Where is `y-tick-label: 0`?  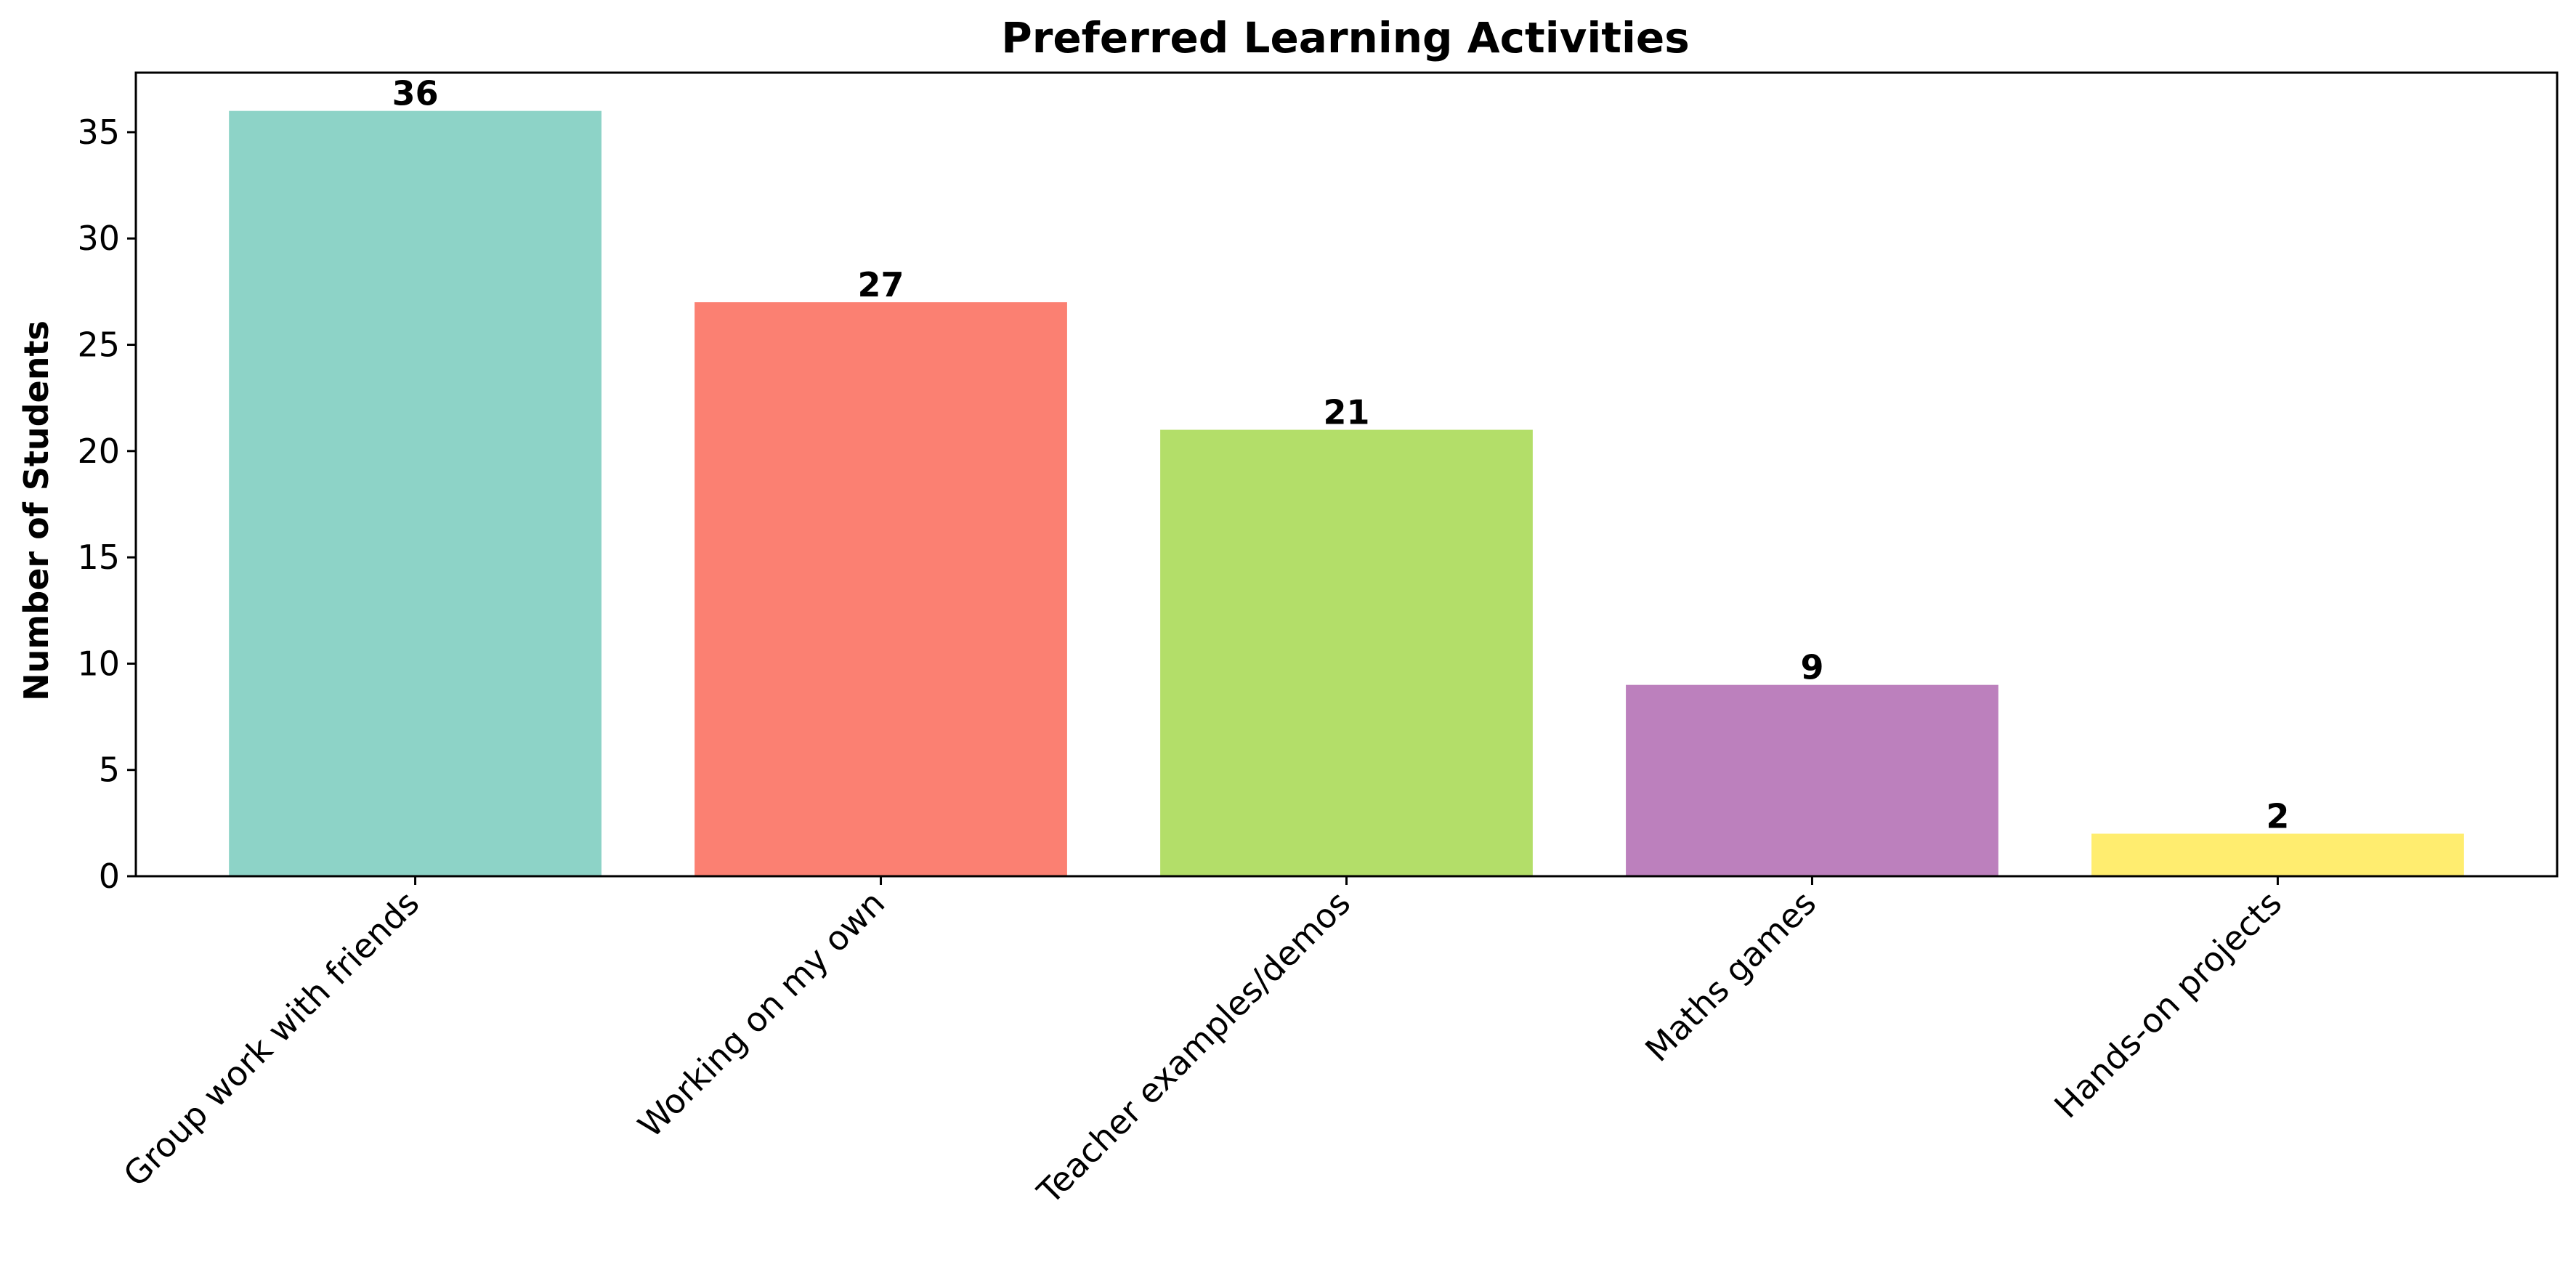
y-tick-label: 0 is located at coordinates (109, 876).